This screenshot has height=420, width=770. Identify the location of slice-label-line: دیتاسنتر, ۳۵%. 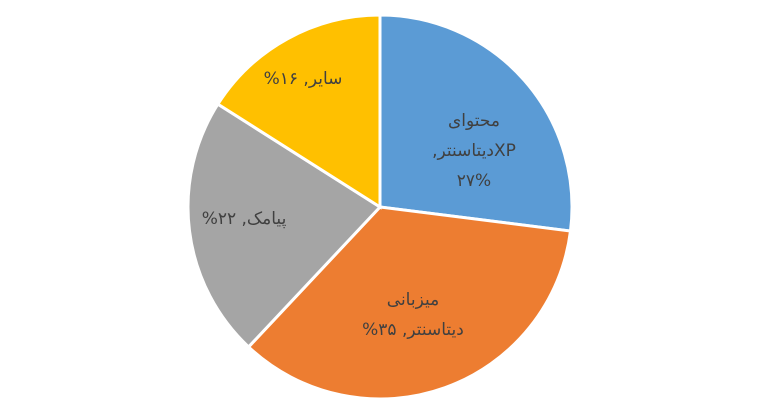
(413, 330).